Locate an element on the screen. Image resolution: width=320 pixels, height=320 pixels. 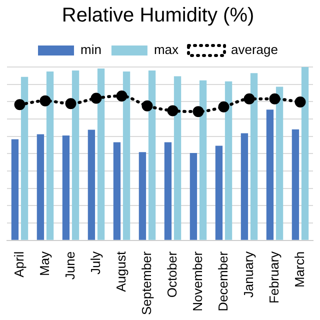
x-tick-label: April is located at coordinates (18, 264).